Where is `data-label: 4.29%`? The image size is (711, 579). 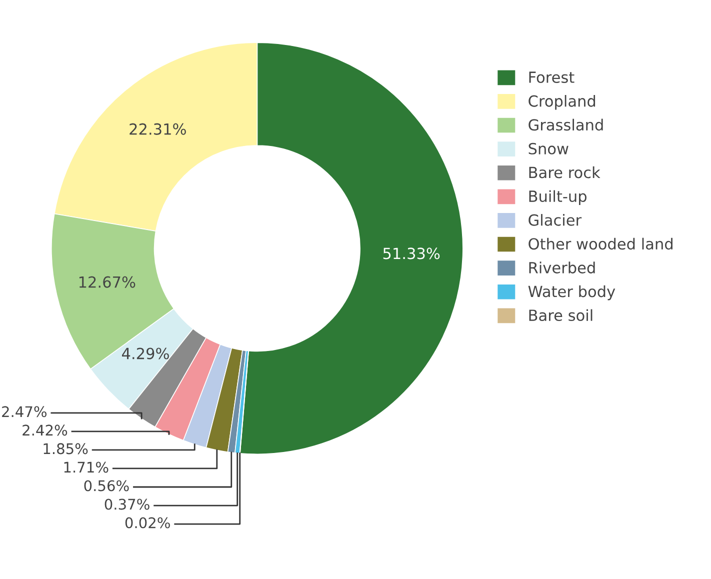
data-label: 4.29% is located at coordinates (145, 354).